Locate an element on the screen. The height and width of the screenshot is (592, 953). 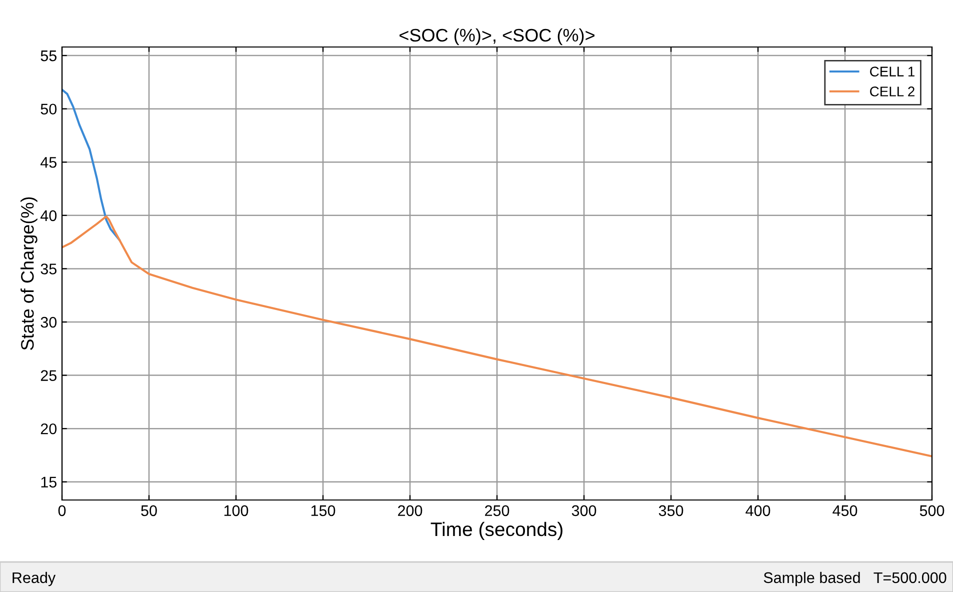
text: Ready is located at coordinates (34, 579).